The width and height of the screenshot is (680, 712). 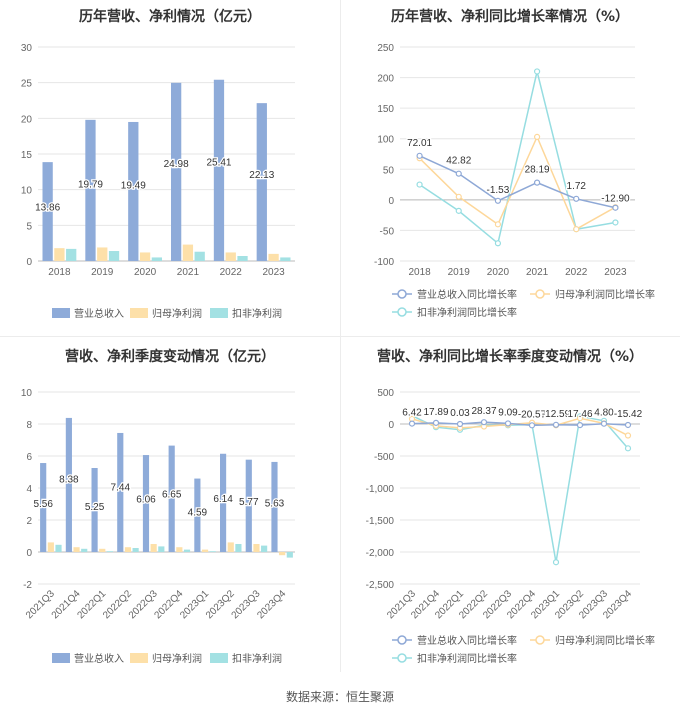 I want to click on data-label: 17.46, so click(x=579, y=414).